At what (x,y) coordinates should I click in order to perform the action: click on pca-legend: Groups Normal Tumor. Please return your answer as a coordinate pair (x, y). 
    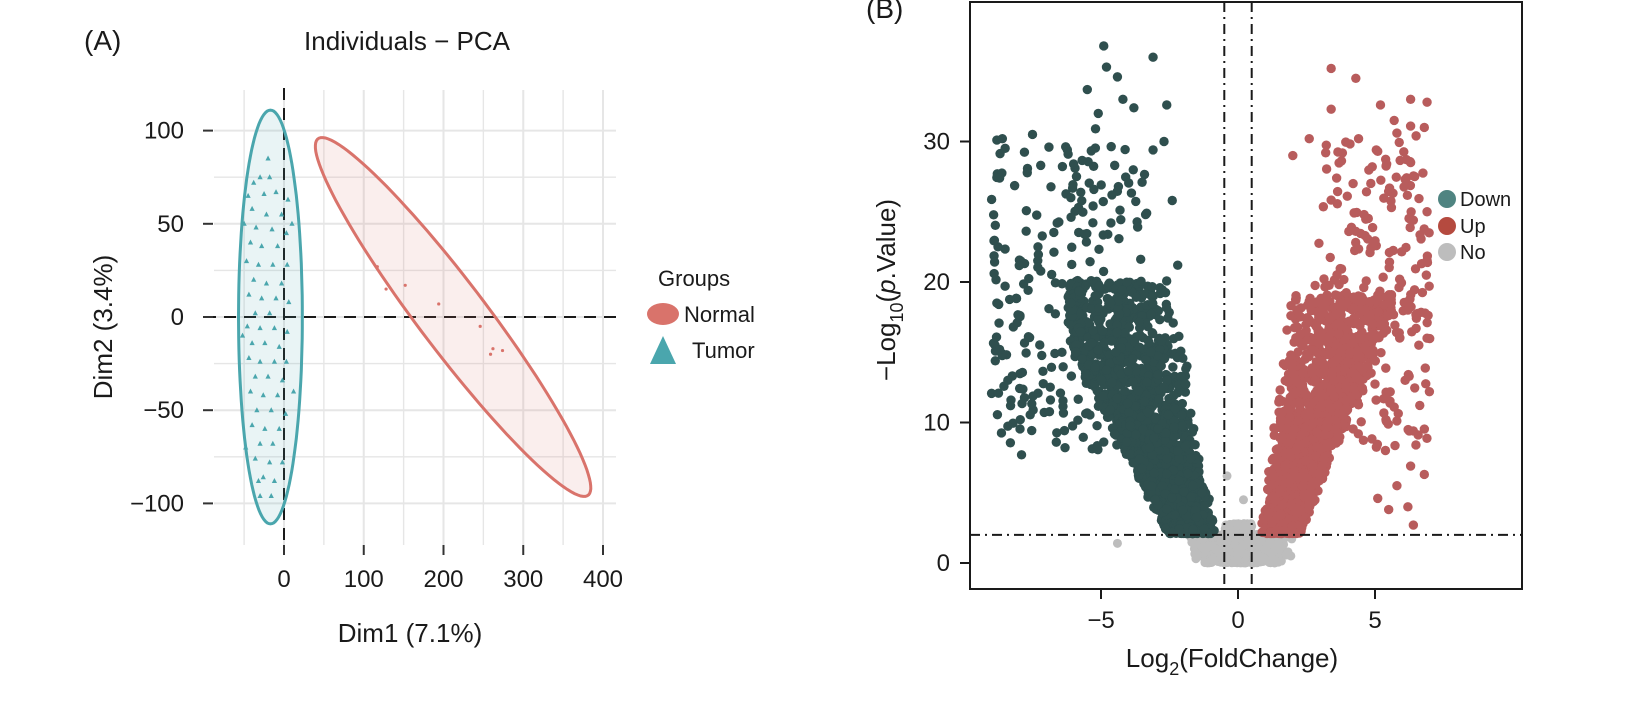
    Looking at the image, I should click on (701, 315).